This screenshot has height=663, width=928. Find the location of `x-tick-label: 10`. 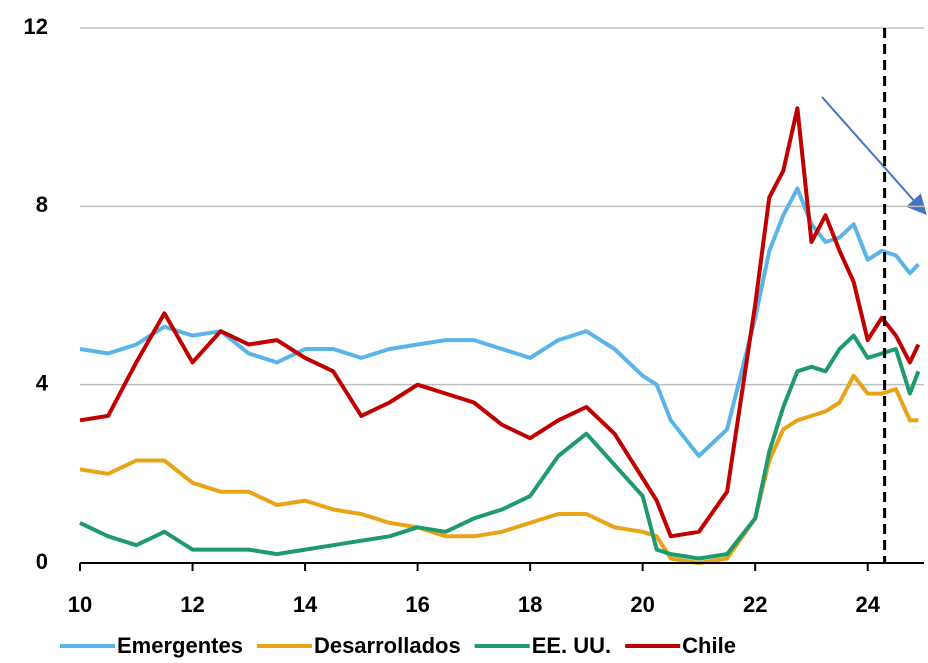

x-tick-label: 10 is located at coordinates (80, 604).